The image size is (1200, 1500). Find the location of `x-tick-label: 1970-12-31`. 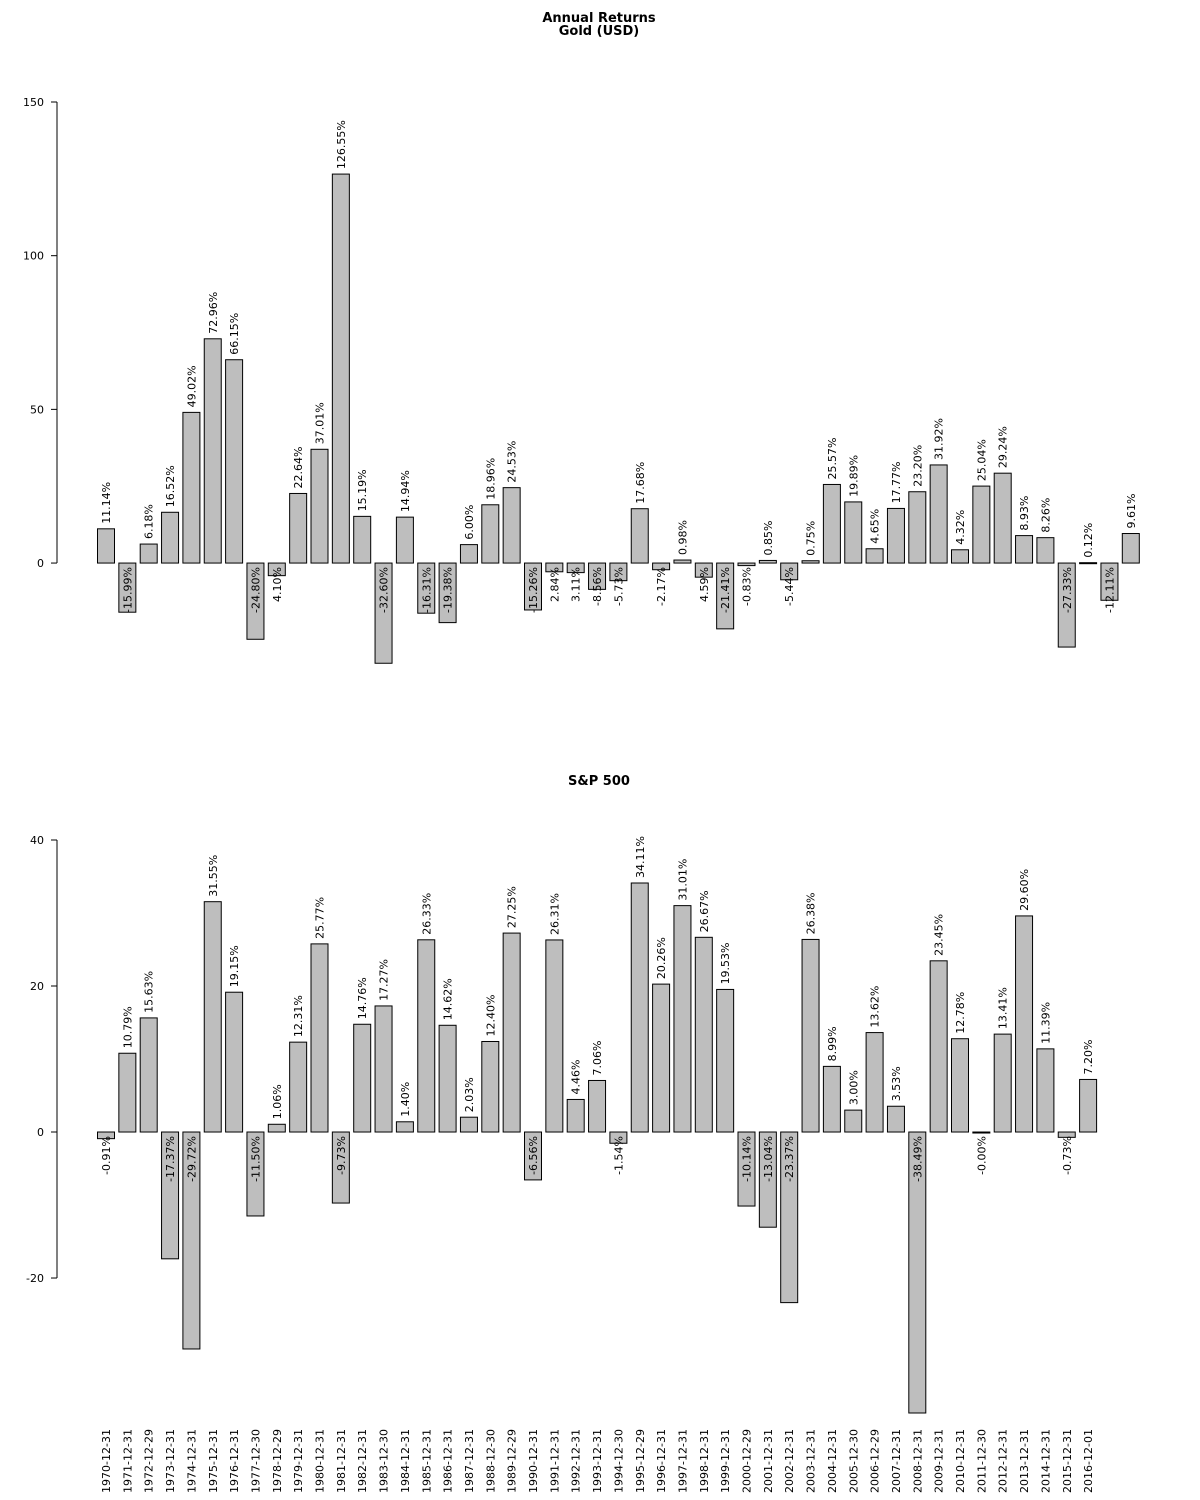

x-tick-label: 1970-12-31 is located at coordinates (106, 1461).